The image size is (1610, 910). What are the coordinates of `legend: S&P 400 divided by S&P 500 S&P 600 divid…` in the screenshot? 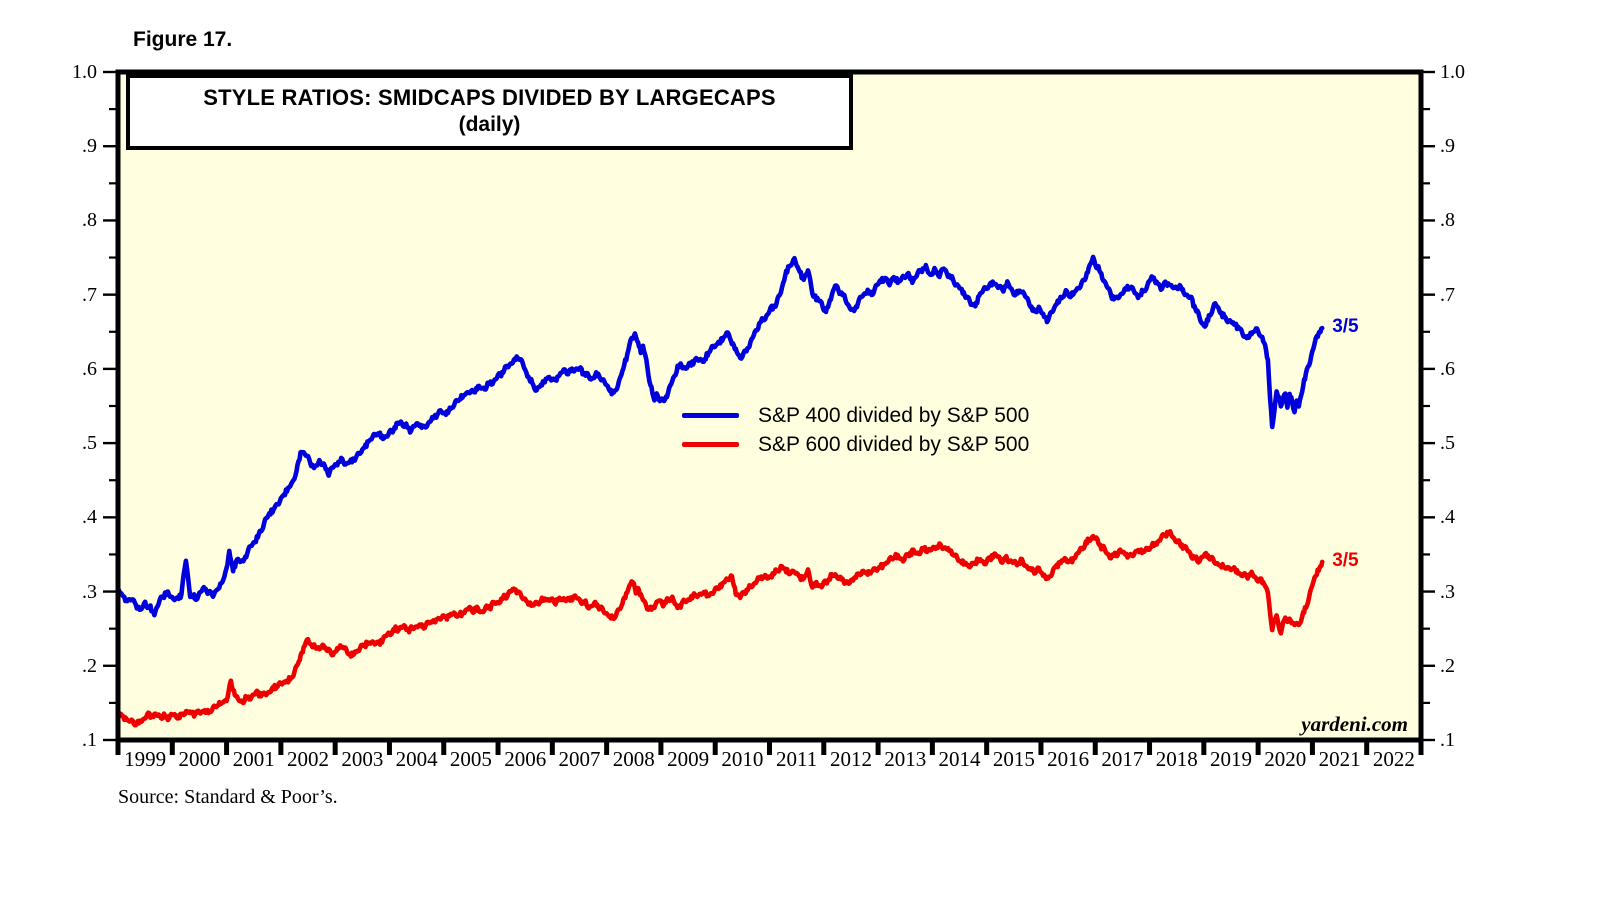 It's located at (855, 430).